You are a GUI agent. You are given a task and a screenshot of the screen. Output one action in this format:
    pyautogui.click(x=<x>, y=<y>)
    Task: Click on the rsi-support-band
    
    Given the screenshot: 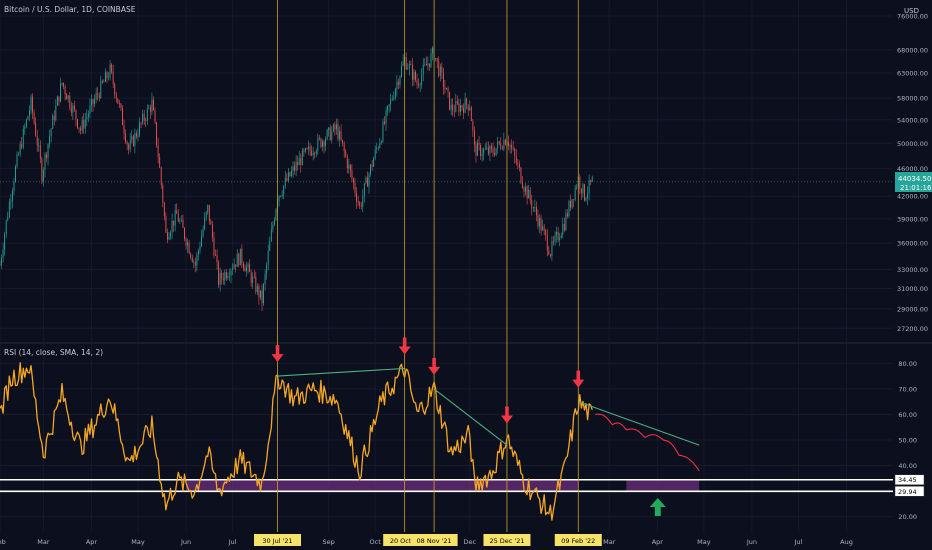 What is the action you would take?
    pyautogui.click(x=382, y=485)
    